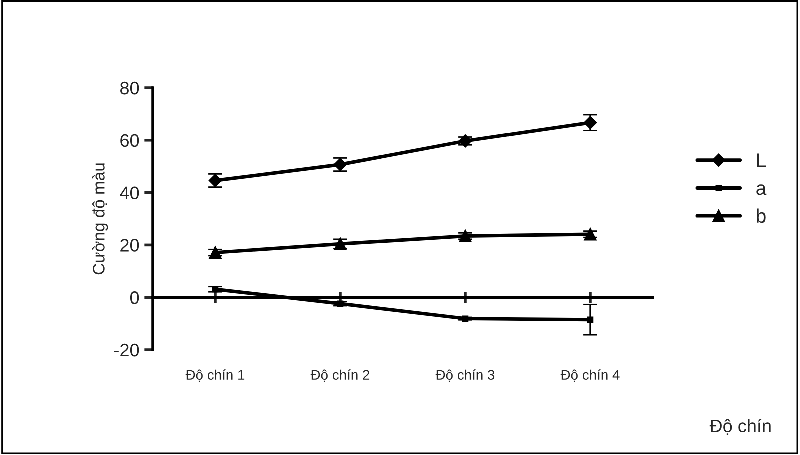 Image resolution: width=800 pixels, height=455 pixels. Describe the element at coordinates (465, 376) in the screenshot. I see `x-tick-label: Độ chín 3` at that location.